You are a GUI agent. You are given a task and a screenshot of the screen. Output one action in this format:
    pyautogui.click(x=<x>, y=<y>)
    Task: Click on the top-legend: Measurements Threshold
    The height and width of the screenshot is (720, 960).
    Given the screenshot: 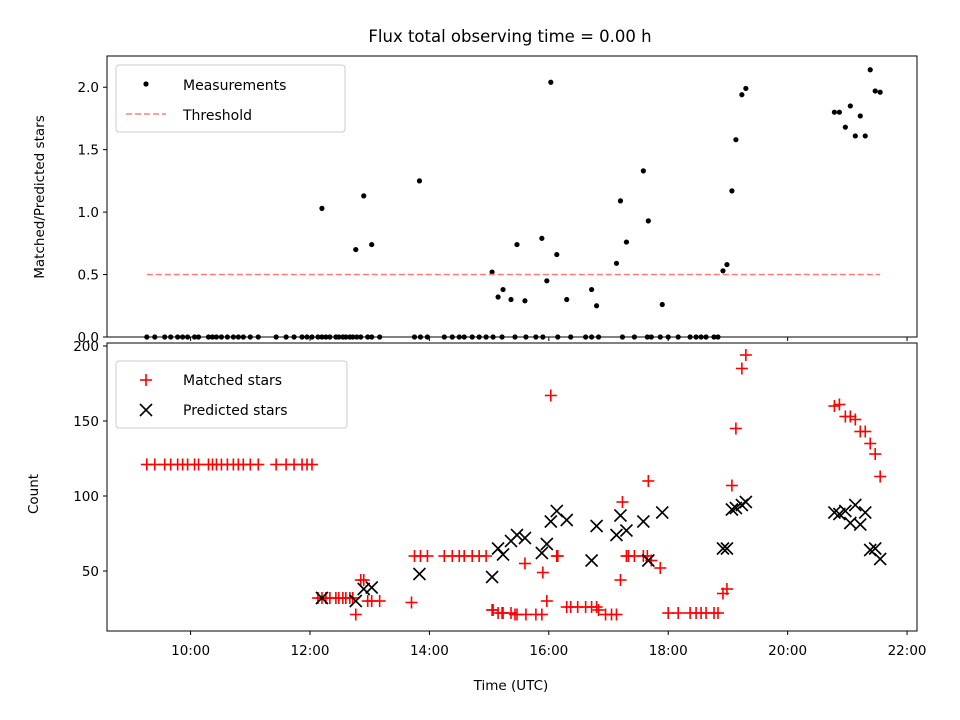 What is the action you would take?
    pyautogui.click(x=230, y=98)
    